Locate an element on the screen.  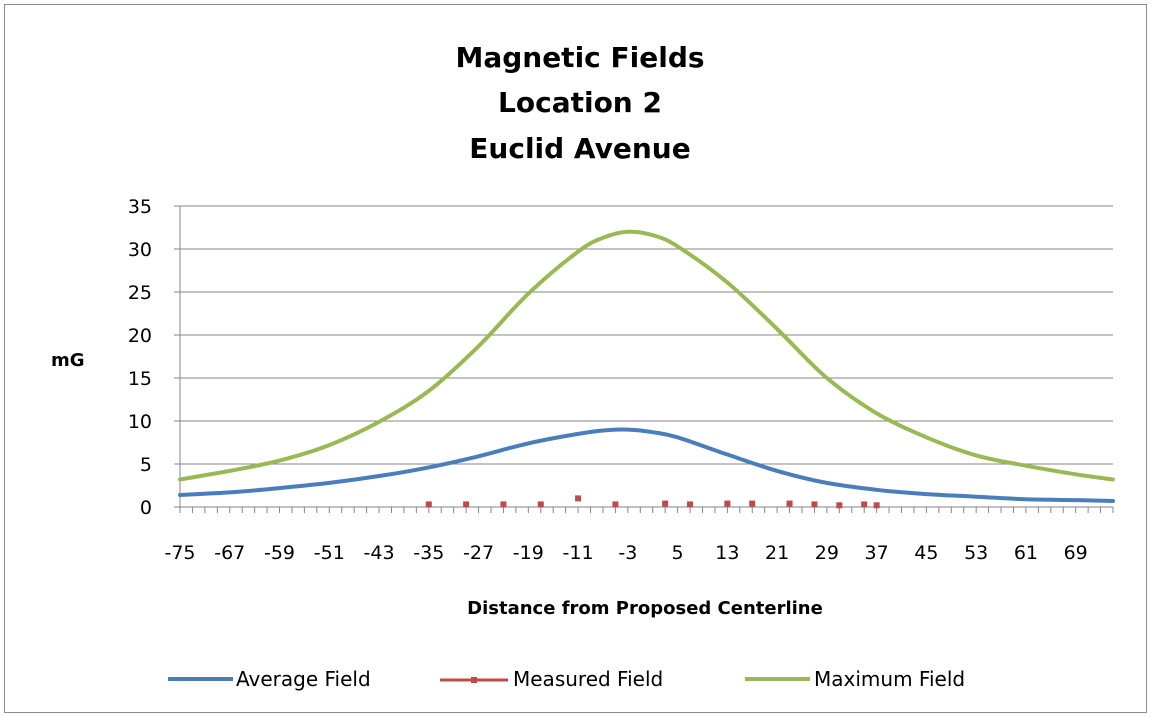
chart-title-line-2: Location 2 is located at coordinates (580, 102).